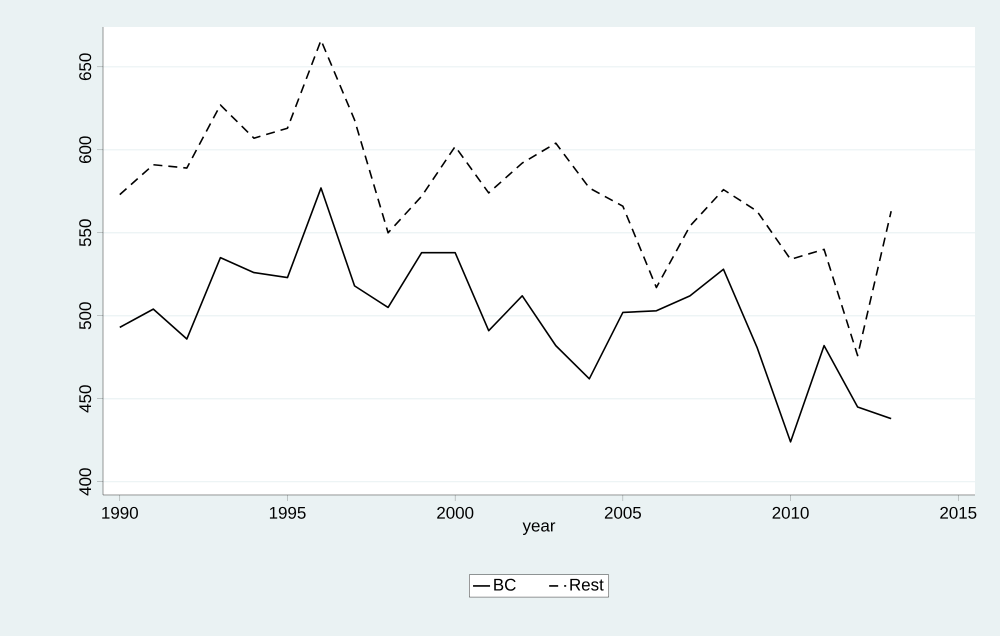 This screenshot has width=1000, height=636. What do you see at coordinates (958, 512) in the screenshot?
I see `x-tick-label: 2015` at bounding box center [958, 512].